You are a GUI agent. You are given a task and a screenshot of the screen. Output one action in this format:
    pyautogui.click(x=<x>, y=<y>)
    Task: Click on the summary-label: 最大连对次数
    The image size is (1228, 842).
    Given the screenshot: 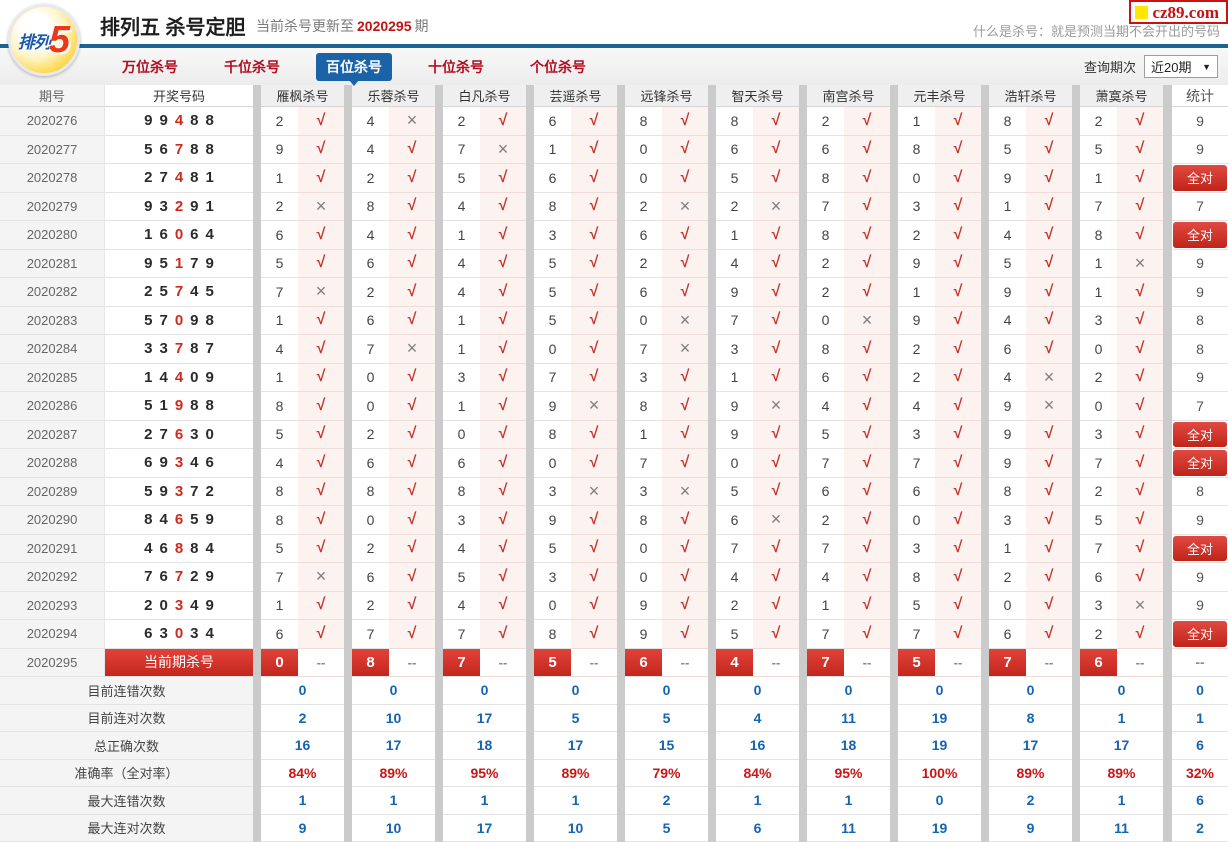 What is the action you would take?
    pyautogui.click(x=126, y=828)
    